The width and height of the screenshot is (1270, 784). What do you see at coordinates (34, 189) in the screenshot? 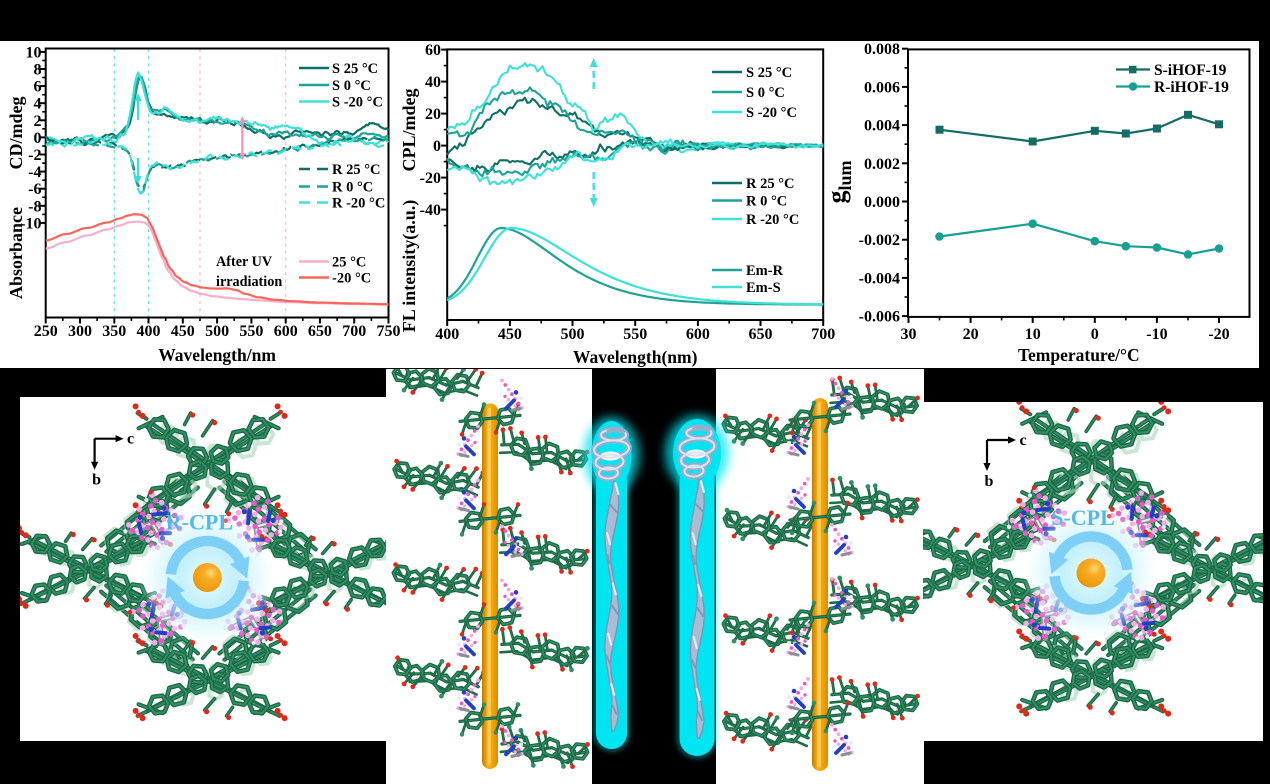
I see `svg-text: -6` at bounding box center [34, 189].